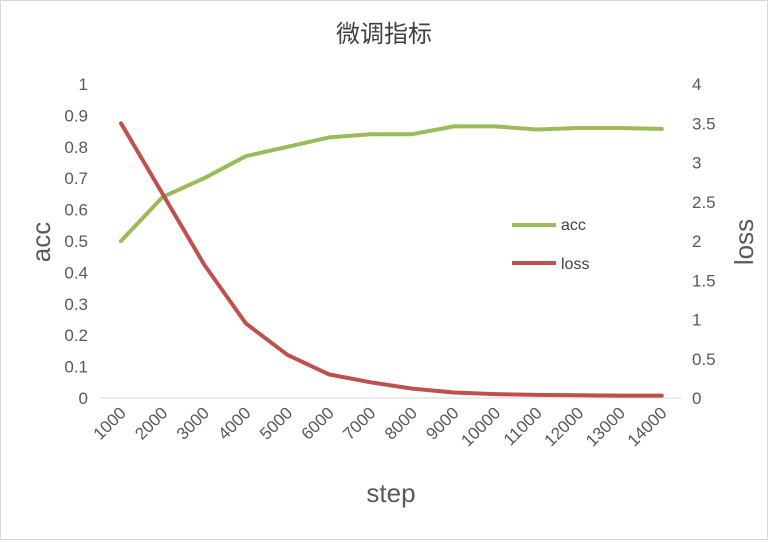  What do you see at coordinates (76, 367) in the screenshot?
I see `y-left-tick-label: 0.1` at bounding box center [76, 367].